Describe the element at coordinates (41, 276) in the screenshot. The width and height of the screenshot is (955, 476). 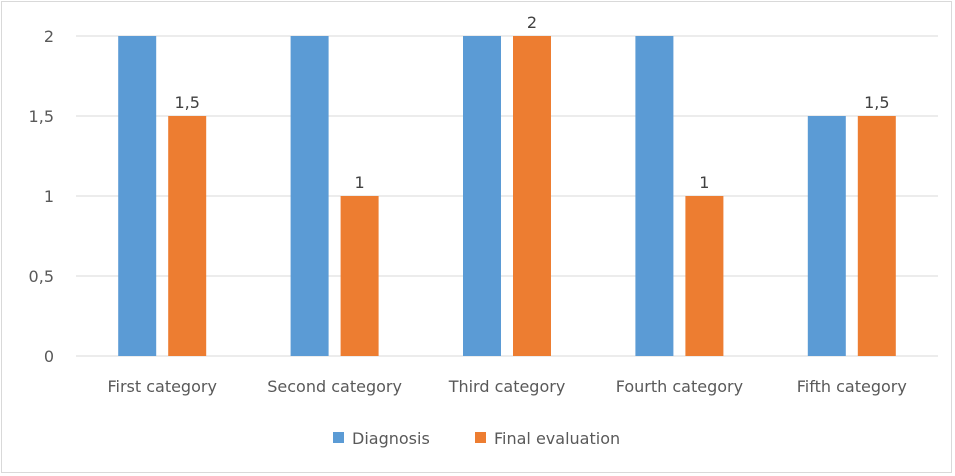
I see `y-tick-label: 0,5` at that location.